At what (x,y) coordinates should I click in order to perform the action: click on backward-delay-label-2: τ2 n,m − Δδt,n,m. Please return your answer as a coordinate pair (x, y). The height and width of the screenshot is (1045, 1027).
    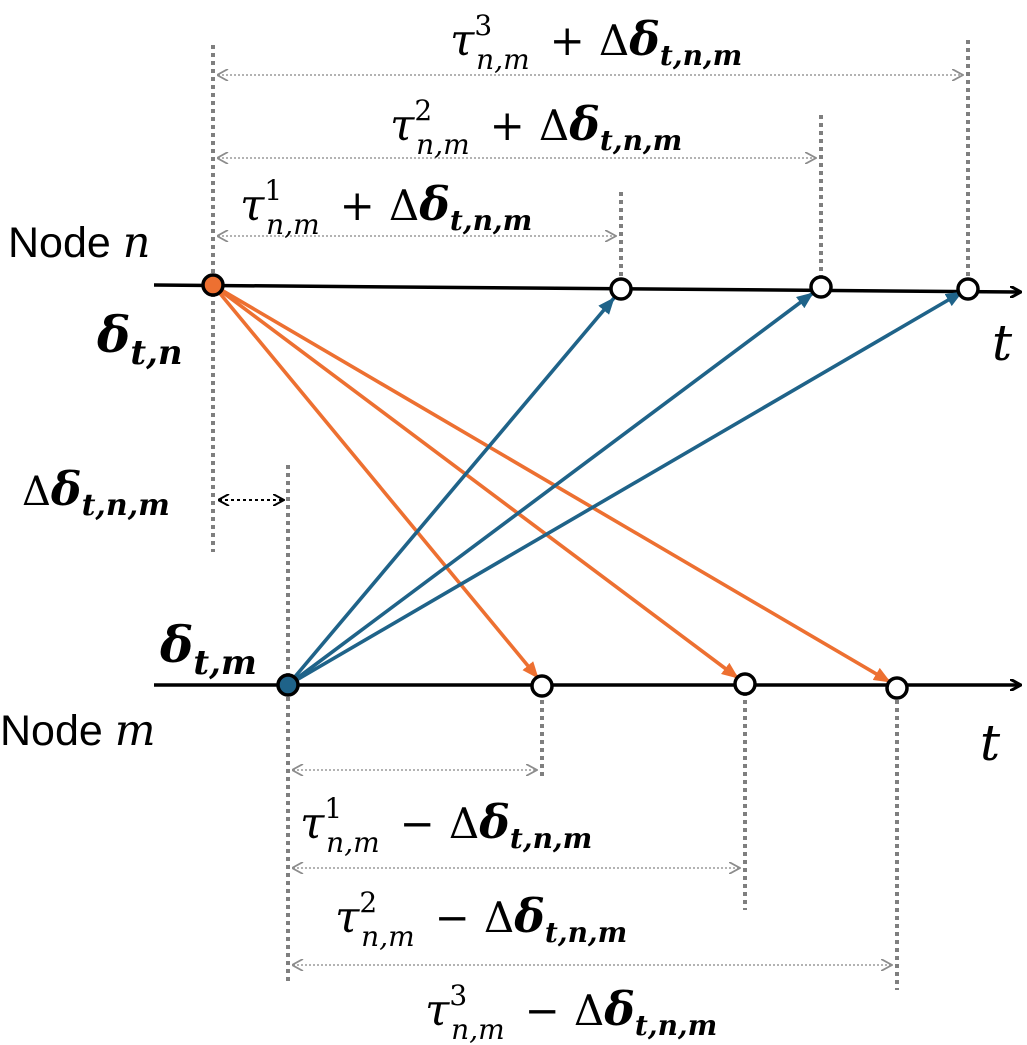
    Looking at the image, I should click on (481, 919).